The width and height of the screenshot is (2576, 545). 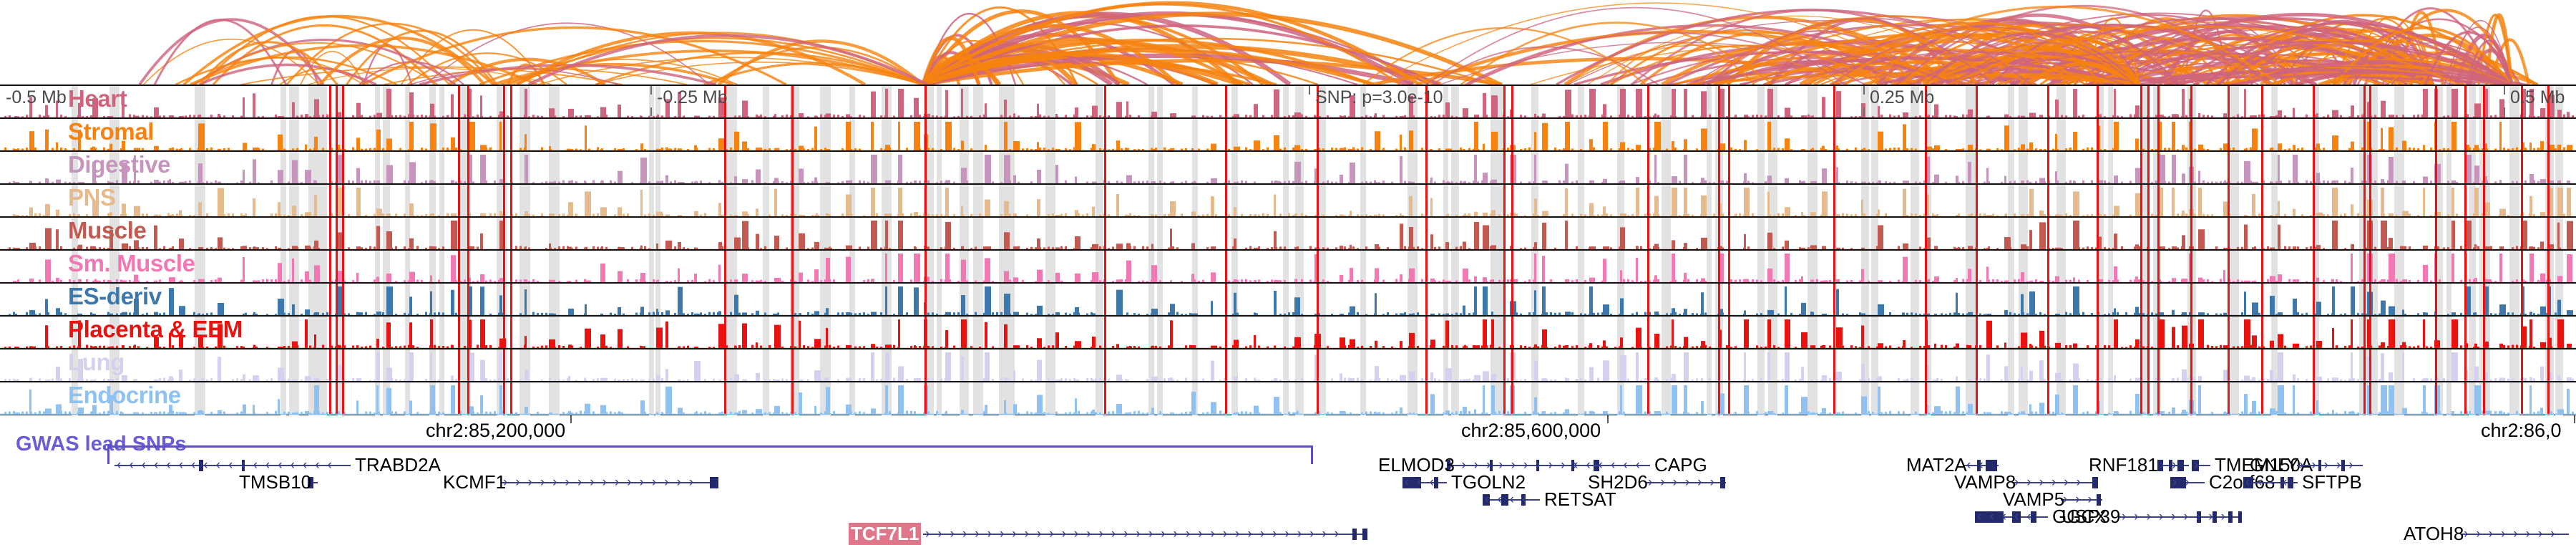 I want to click on gene-label: GNLY, so click(x=2274, y=465).